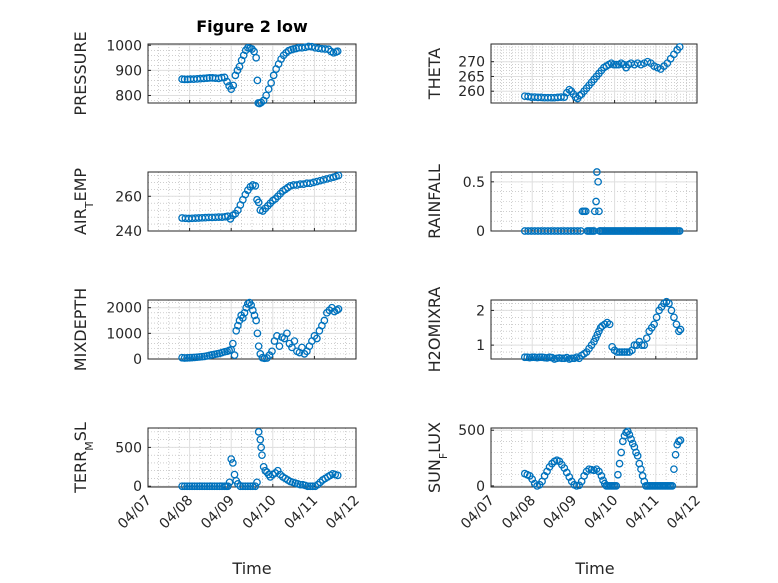 Image resolution: width=778 pixels, height=583 pixels. Describe the element at coordinates (301, 513) in the screenshot. I see `x-tick-label: 04/11` at that location.